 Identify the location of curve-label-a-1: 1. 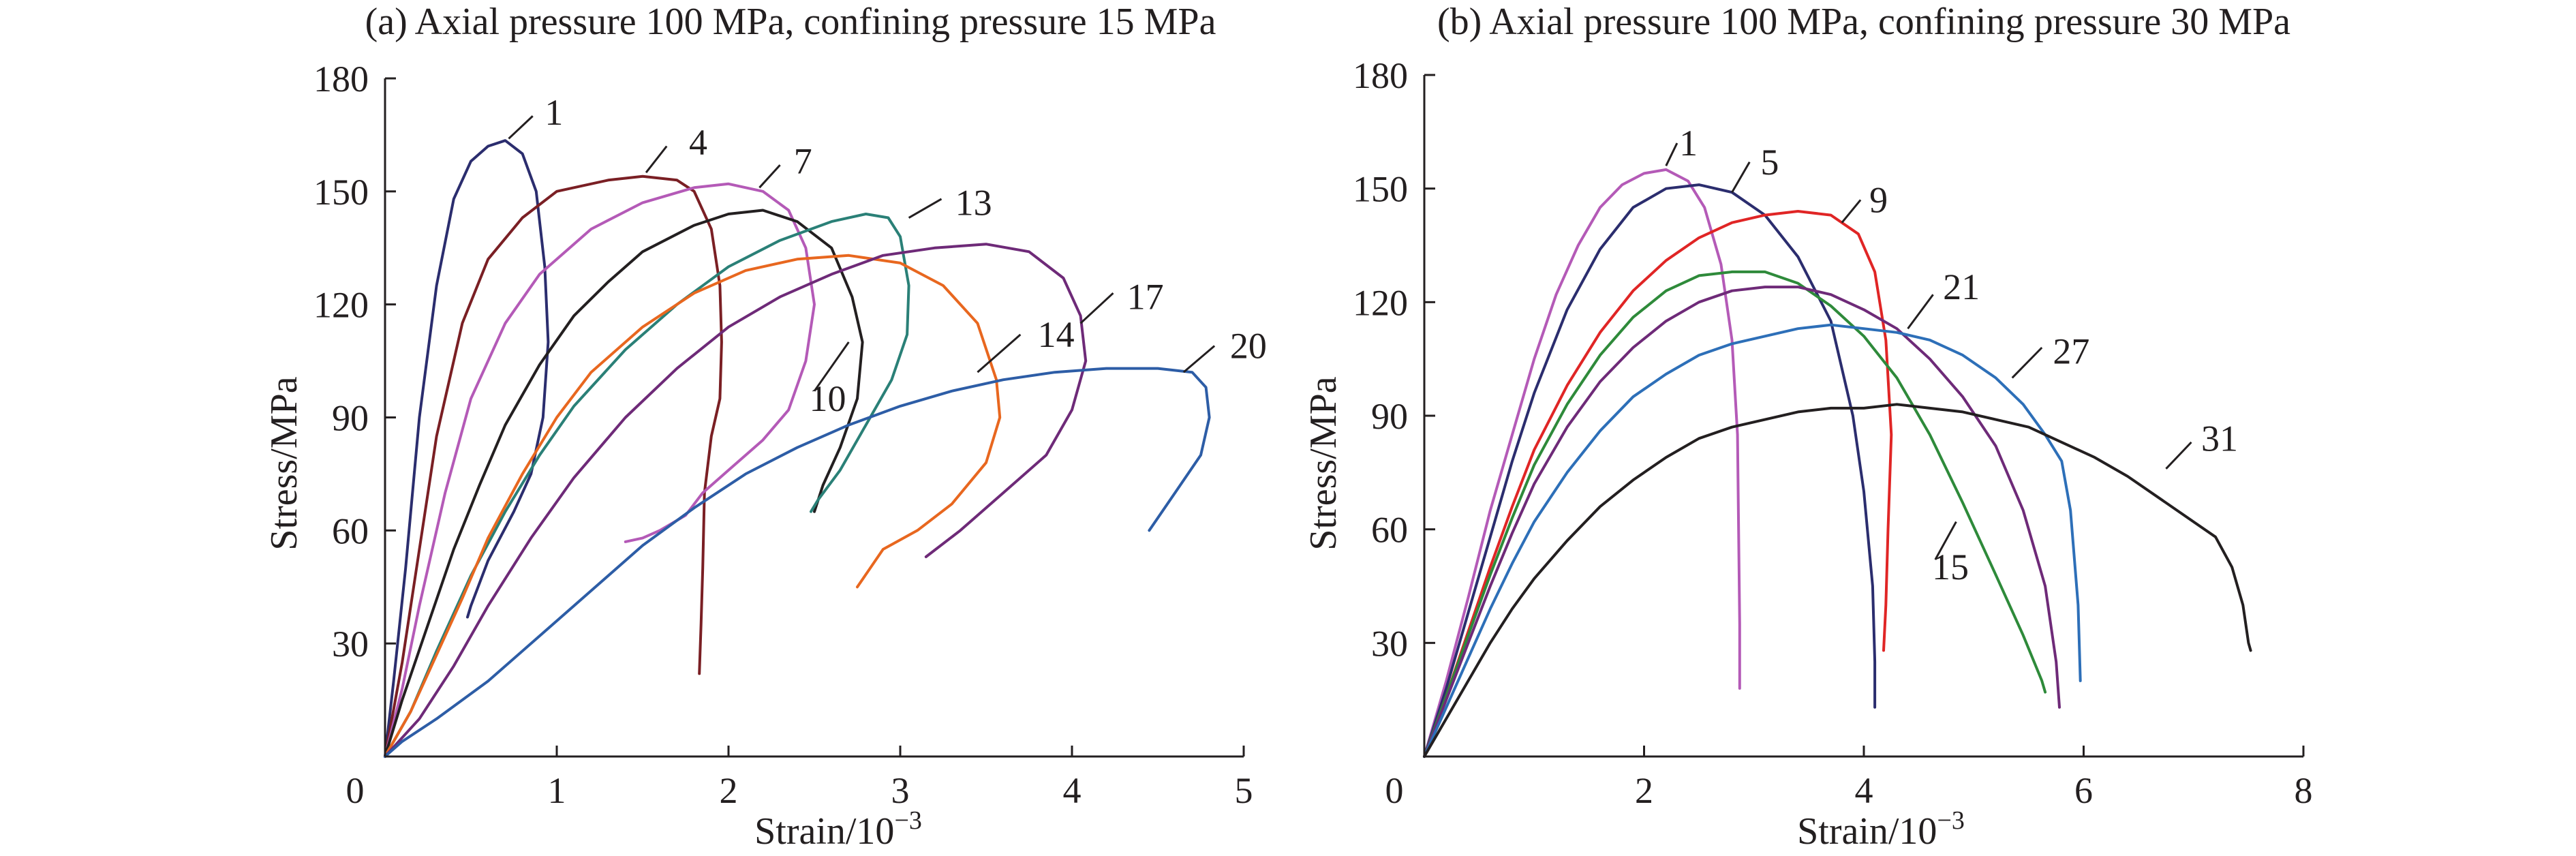
(554, 112).